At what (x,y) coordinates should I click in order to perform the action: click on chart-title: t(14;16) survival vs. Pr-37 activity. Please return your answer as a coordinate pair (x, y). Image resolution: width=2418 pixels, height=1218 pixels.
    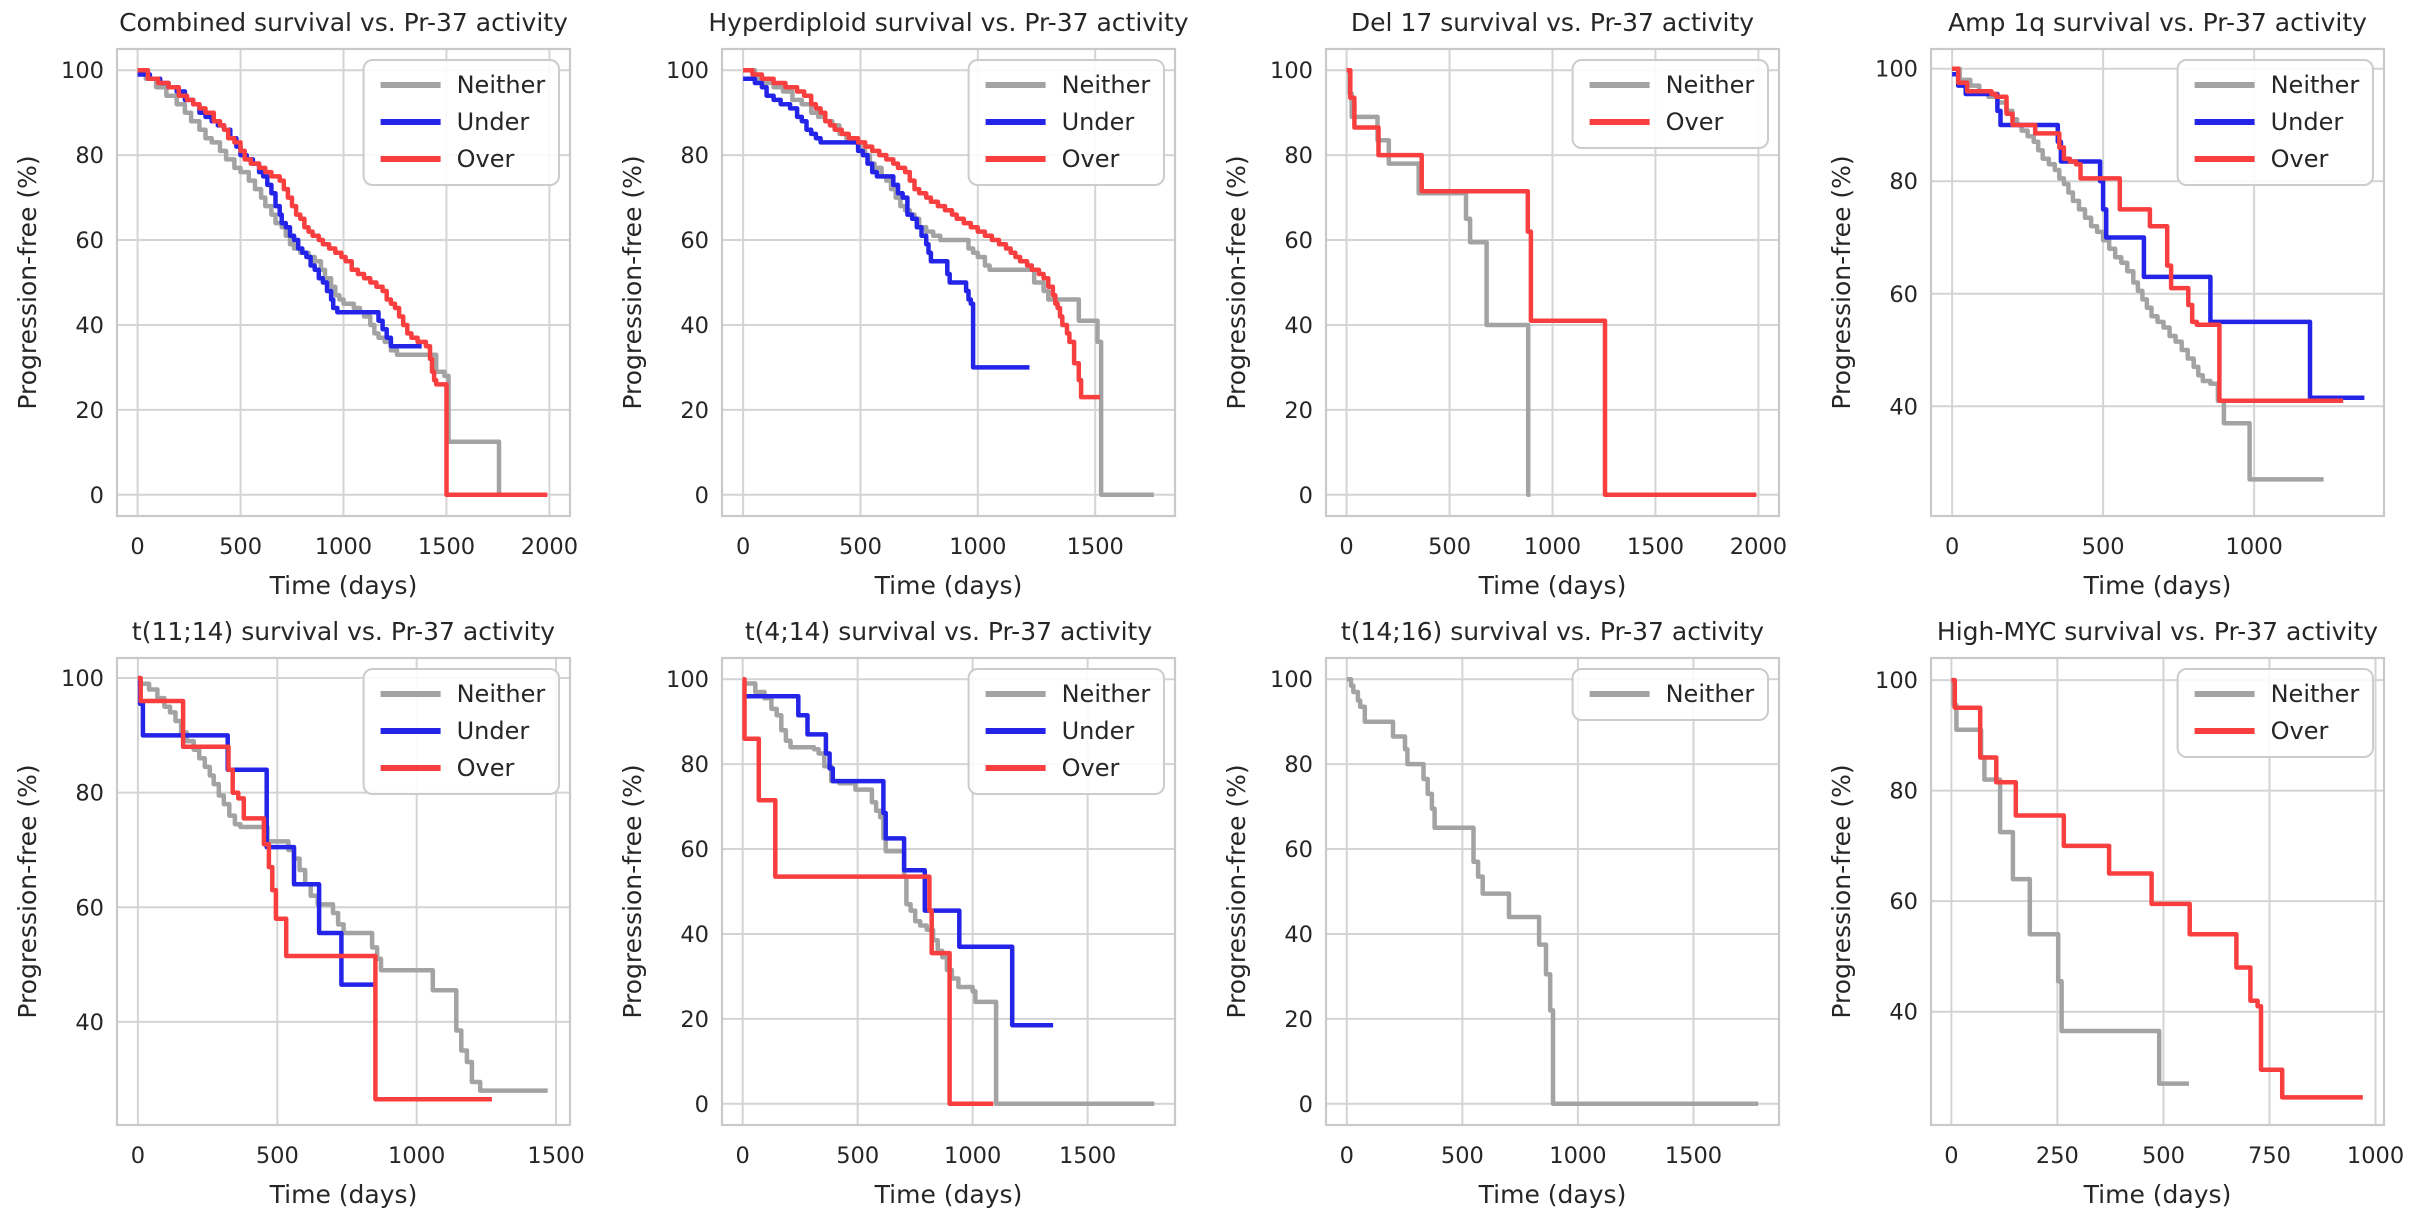
    Looking at the image, I should click on (1552, 631).